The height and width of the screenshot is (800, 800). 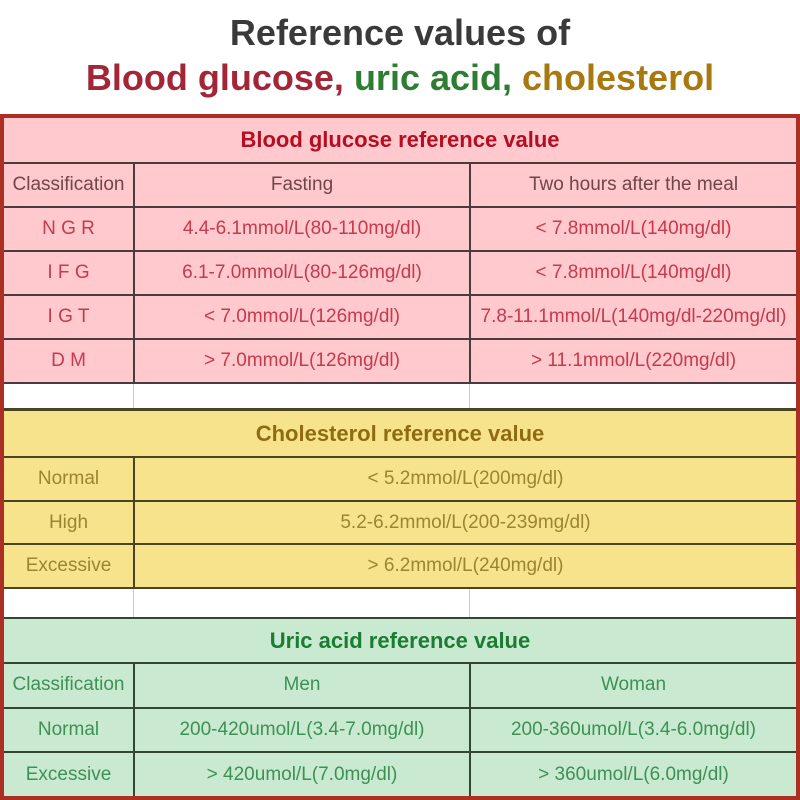 I want to click on cholesterol-table-title: Cholesterol reference value, so click(x=400, y=433).